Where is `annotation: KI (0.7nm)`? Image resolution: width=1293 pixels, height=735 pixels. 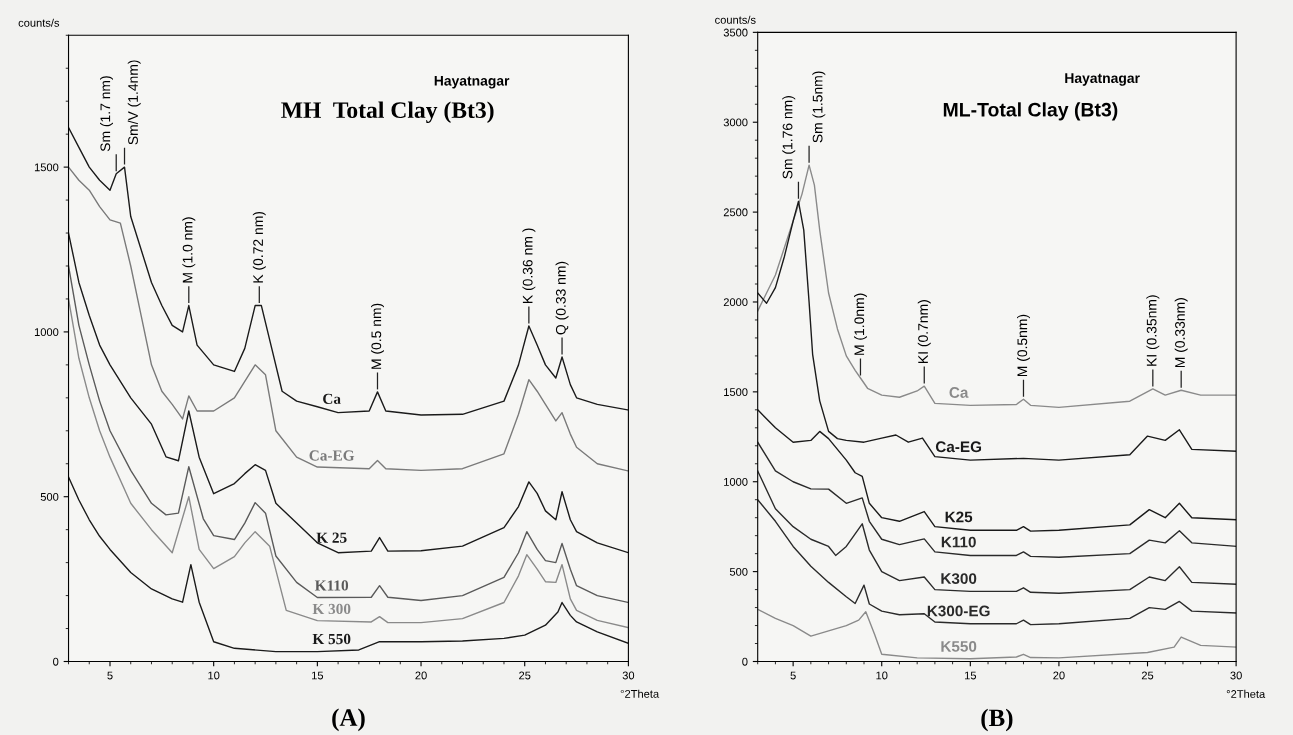 annotation: KI (0.7nm) is located at coordinates (924, 331).